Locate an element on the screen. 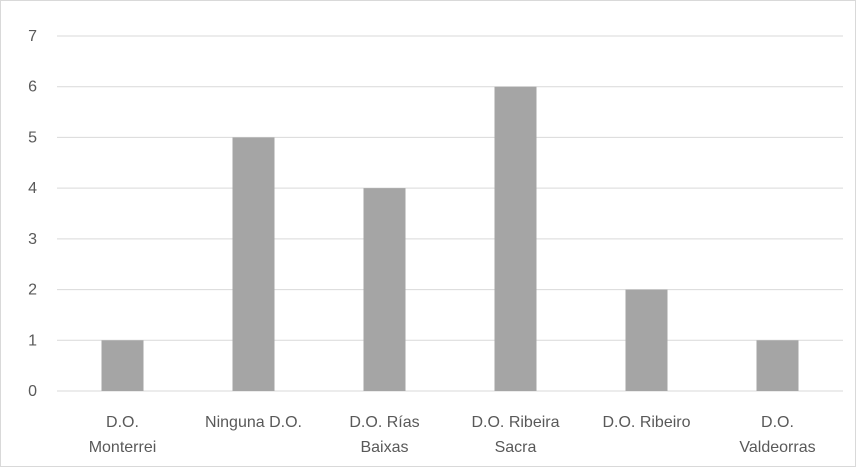  y-axis-ticks: 0 1 2 3 4 5 6 7 is located at coordinates (32, 214).